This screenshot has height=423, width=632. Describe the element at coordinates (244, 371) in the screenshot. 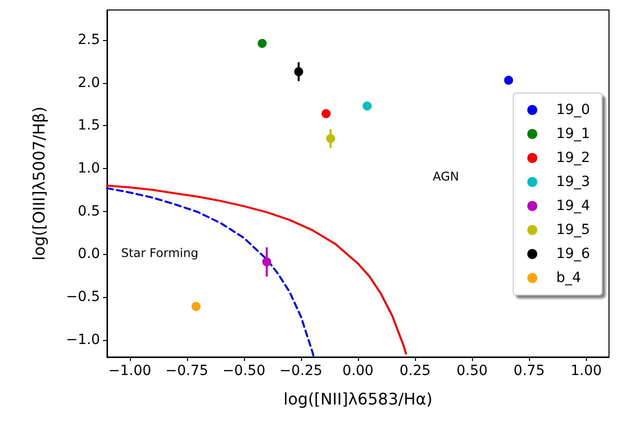

I see `x-tick-label: −0.50` at that location.